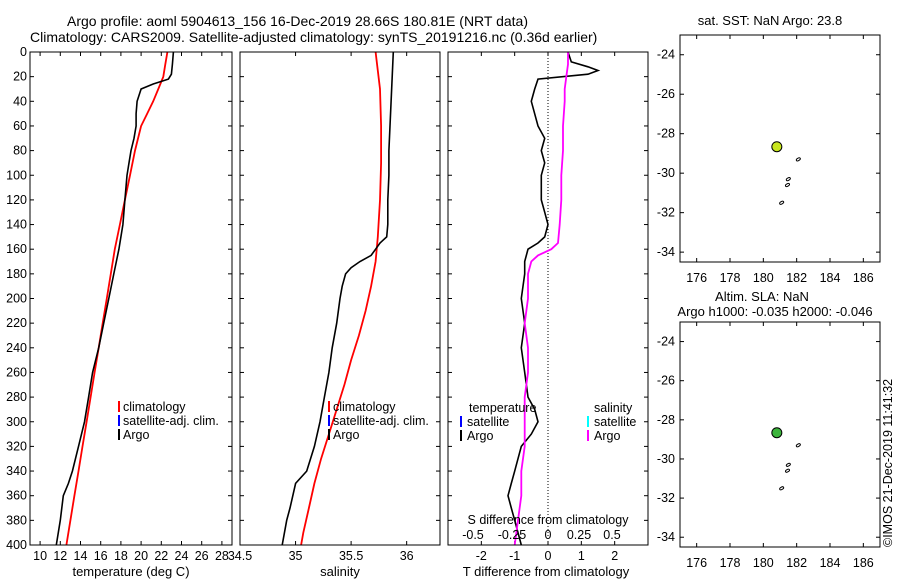  I want to click on series-t-argo, so click(554, 298).